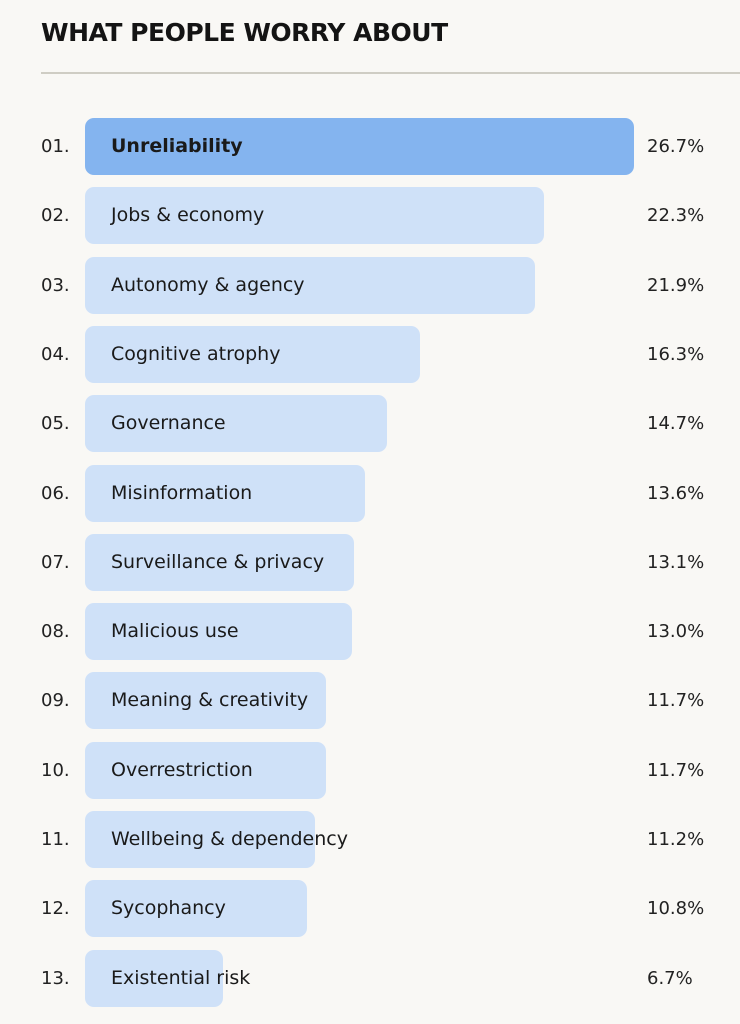 This screenshot has width=740, height=1024. I want to click on category-label: Jobs & economy, so click(188, 215).